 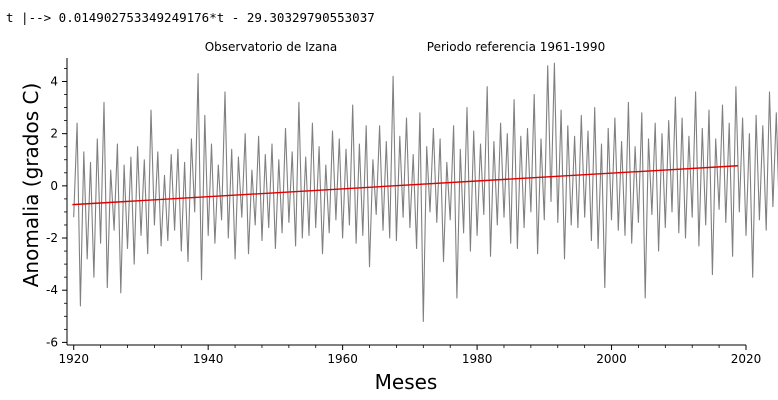 I want to click on y-tick-label: -6, so click(x=52, y=342).